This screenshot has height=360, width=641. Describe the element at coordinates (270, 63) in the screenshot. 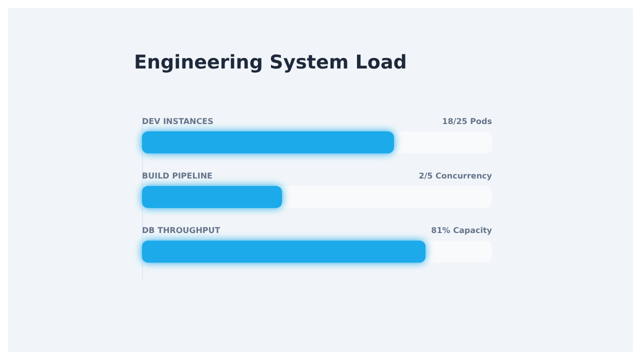

I see `chart-title: Engineering System Load` at that location.